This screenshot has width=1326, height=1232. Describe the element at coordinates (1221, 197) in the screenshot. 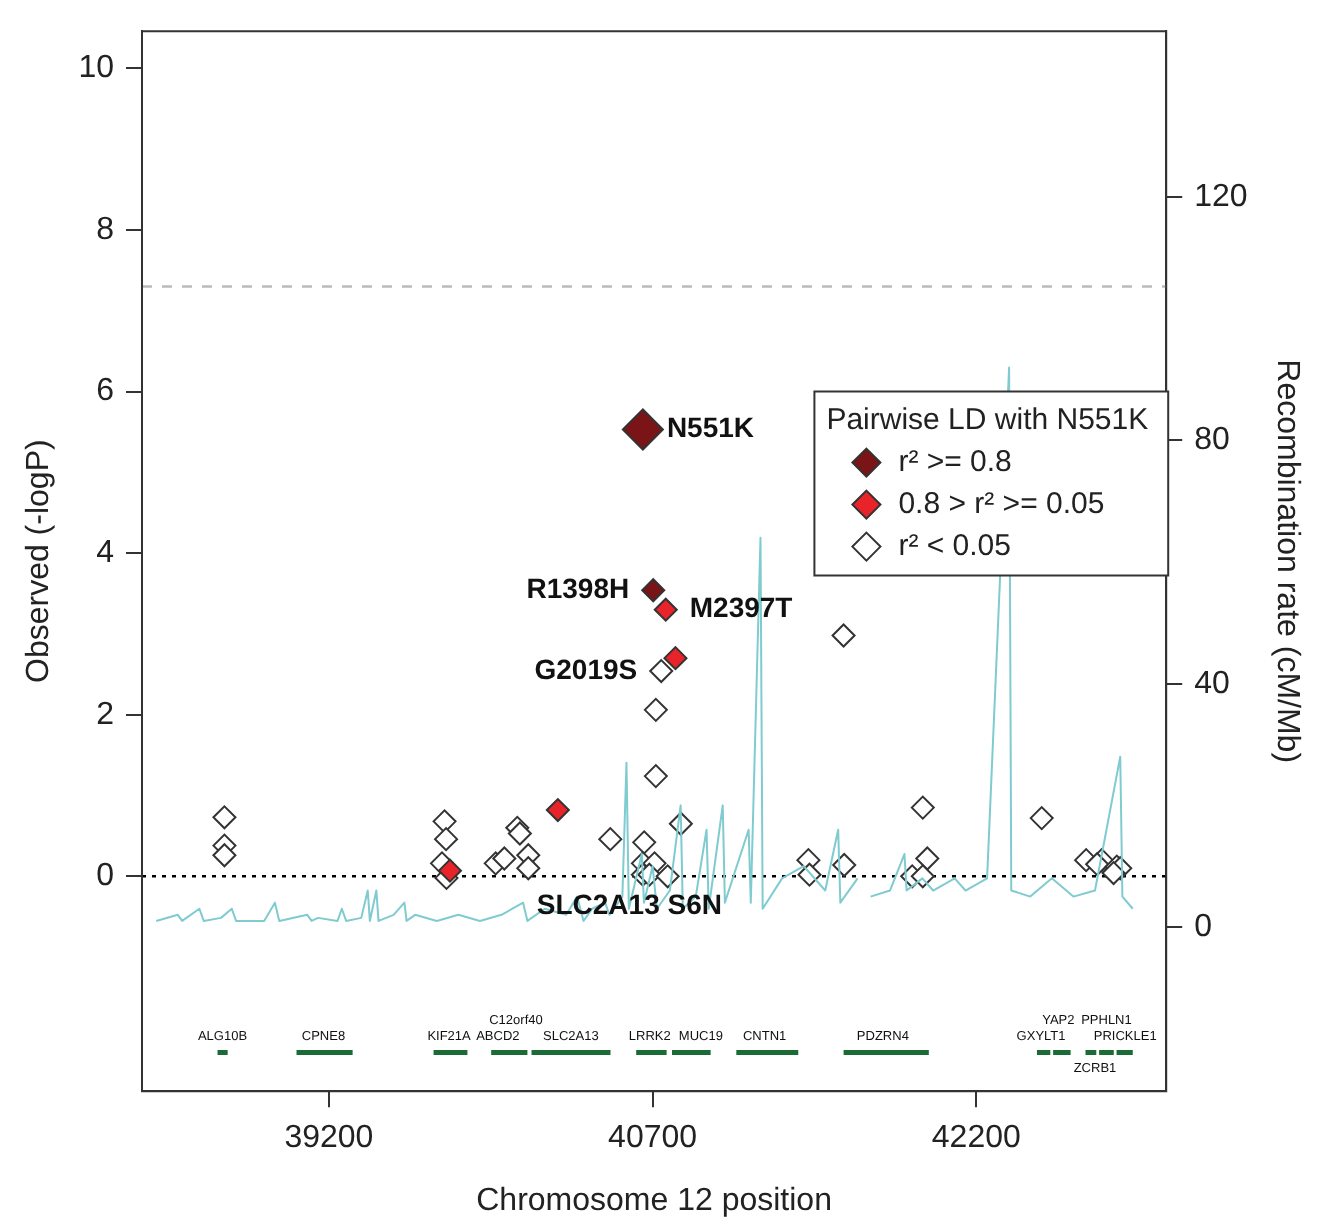

I see `y2-tick-label: 120` at that location.